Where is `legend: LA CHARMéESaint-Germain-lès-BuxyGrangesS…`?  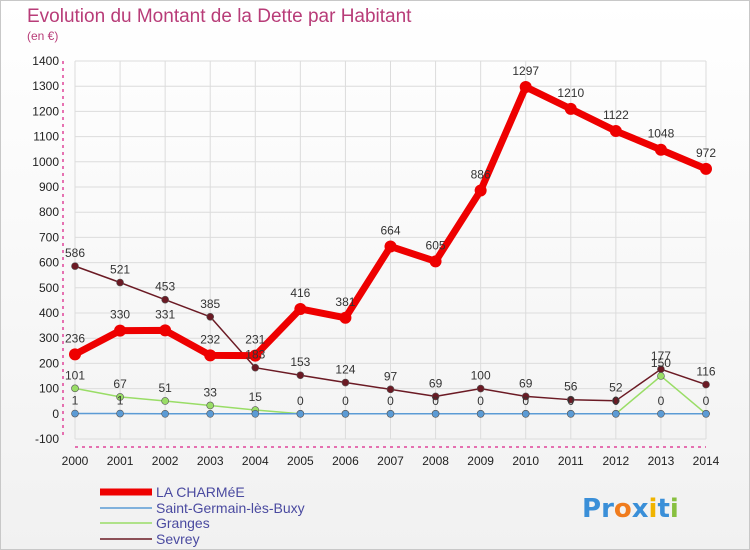
legend: LA CHARMéESaint-Germain-lès-BuxyGrangesS… is located at coordinates (202, 515).